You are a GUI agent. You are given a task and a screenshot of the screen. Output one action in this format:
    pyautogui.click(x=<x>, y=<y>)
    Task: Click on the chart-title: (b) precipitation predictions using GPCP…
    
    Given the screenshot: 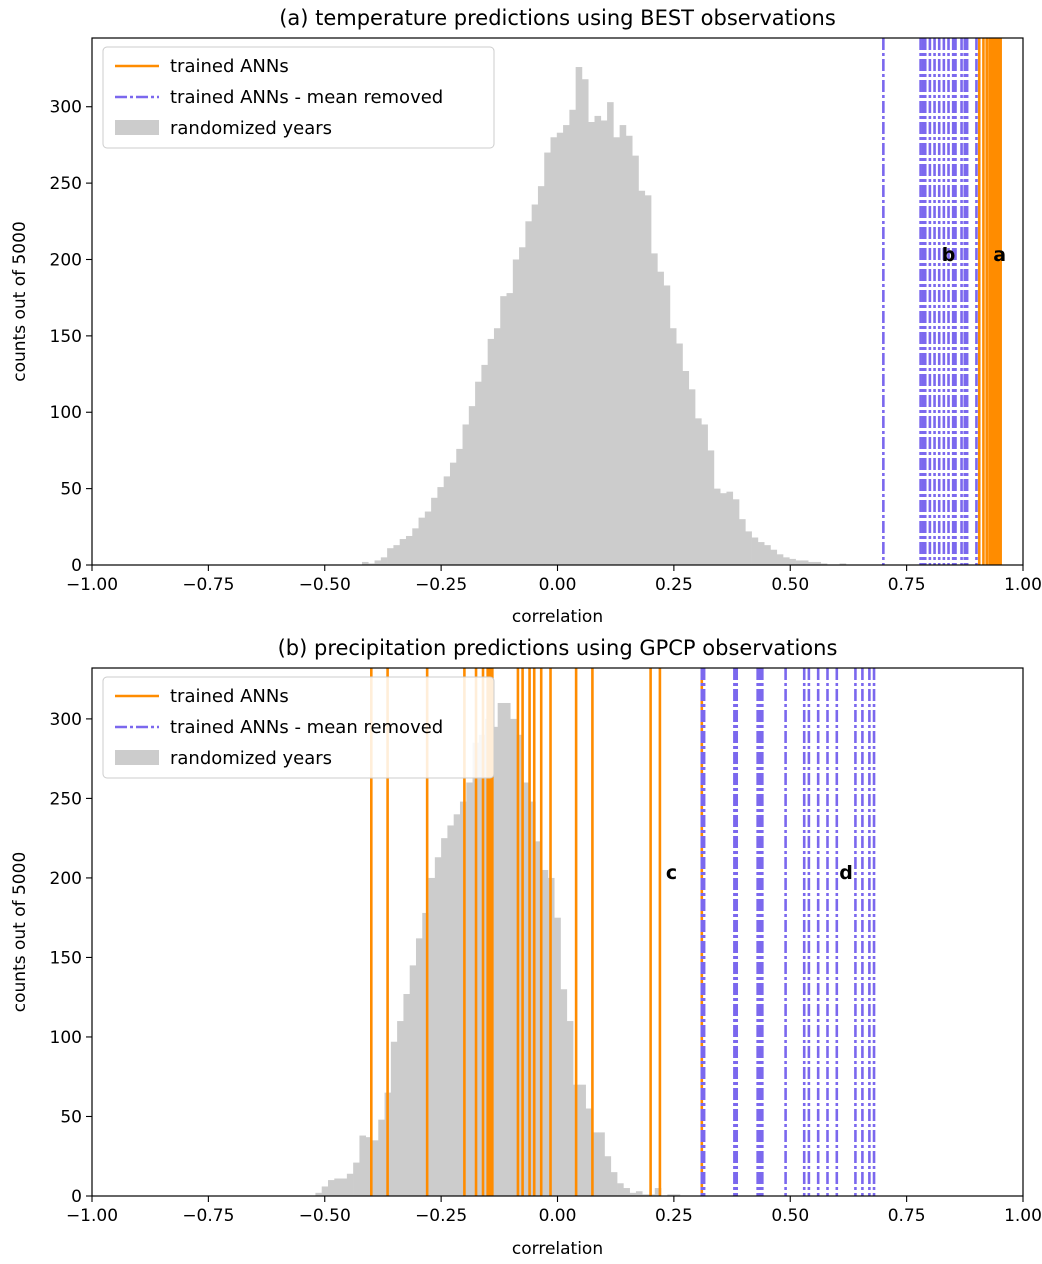 What is the action you would take?
    pyautogui.click(x=558, y=648)
    